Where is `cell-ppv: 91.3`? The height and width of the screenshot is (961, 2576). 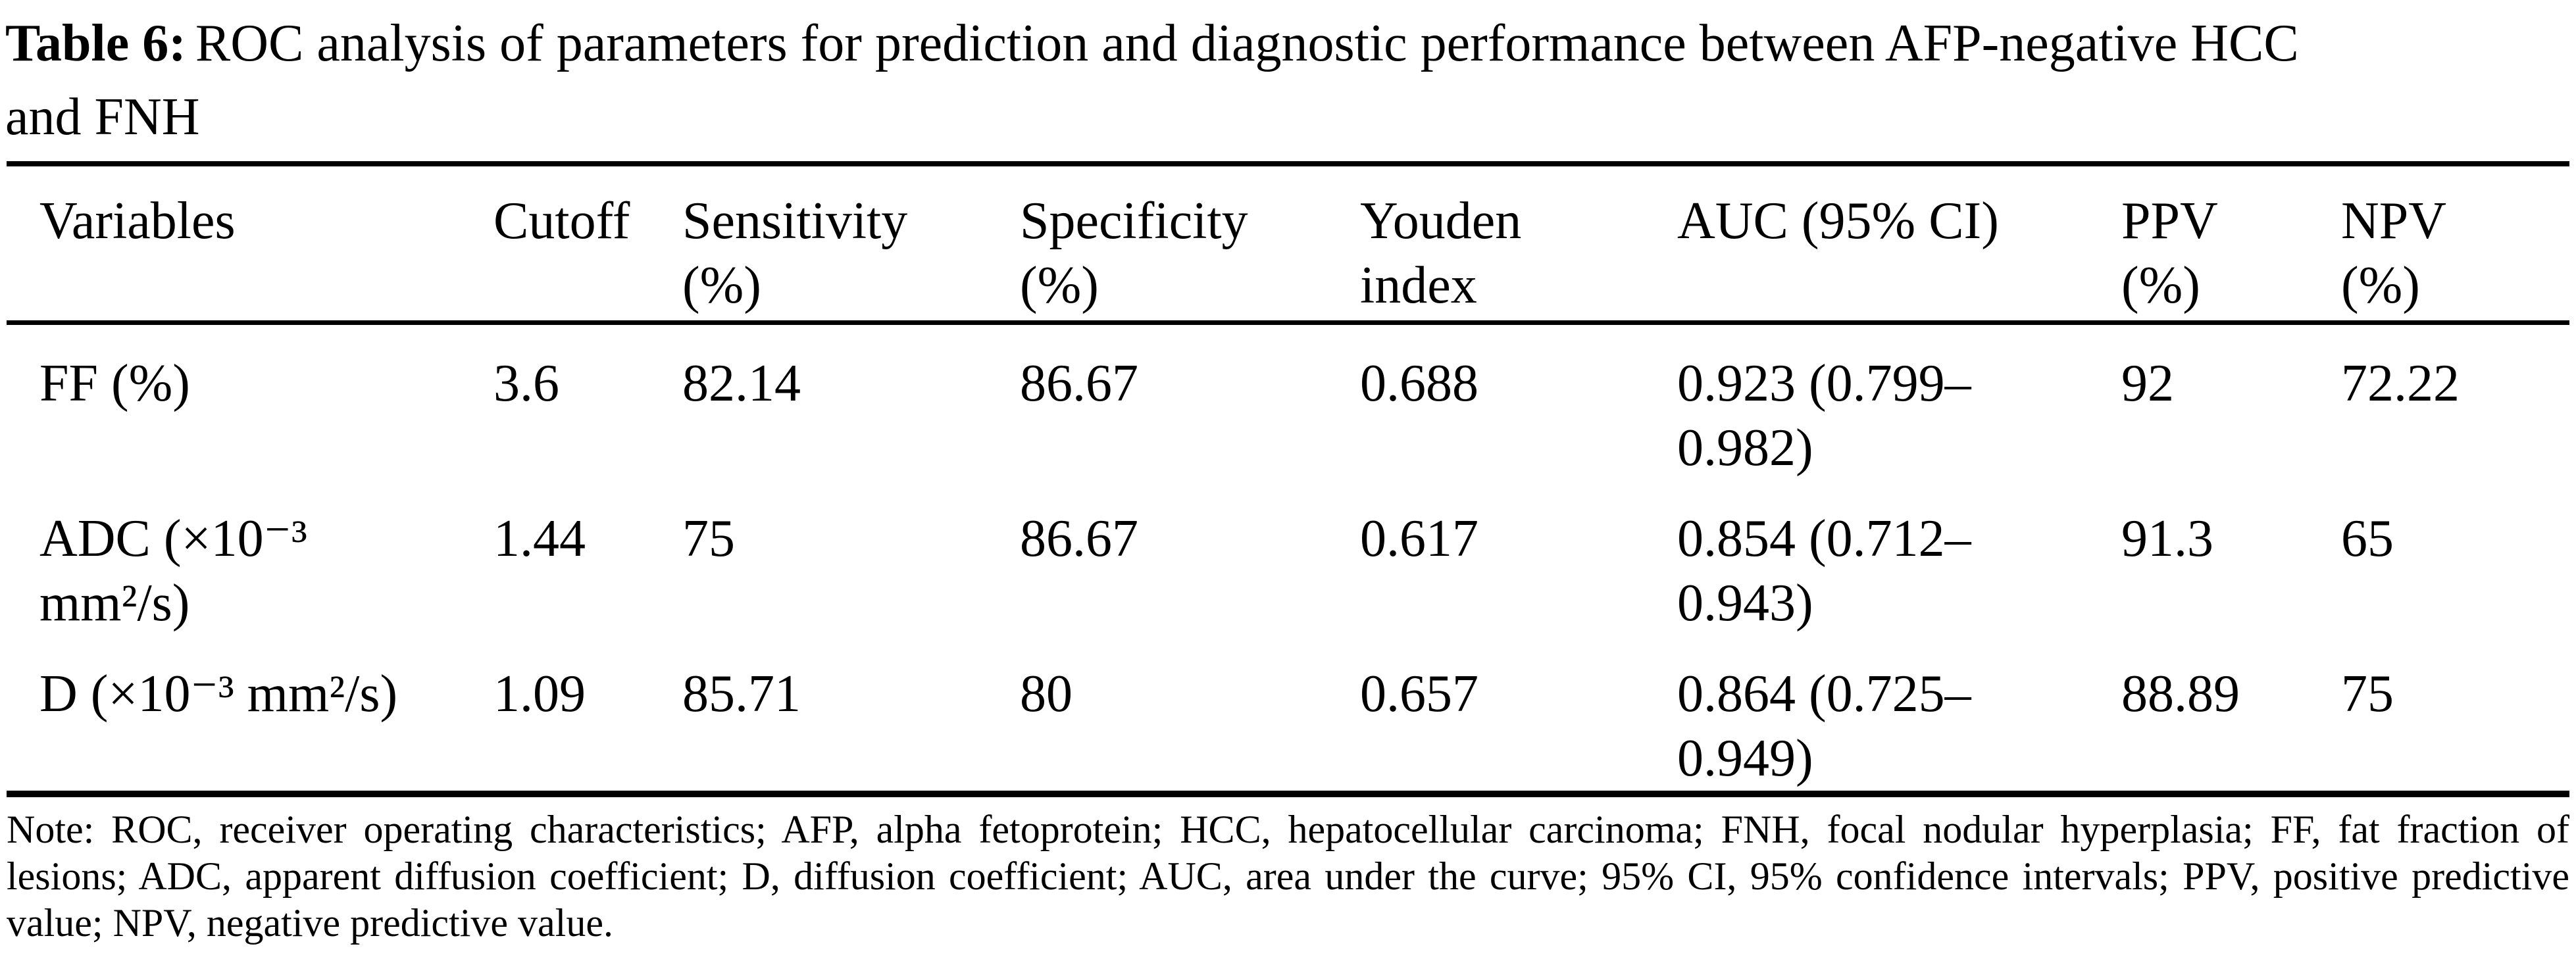
cell-ppv: 91.3 is located at coordinates (2167, 539).